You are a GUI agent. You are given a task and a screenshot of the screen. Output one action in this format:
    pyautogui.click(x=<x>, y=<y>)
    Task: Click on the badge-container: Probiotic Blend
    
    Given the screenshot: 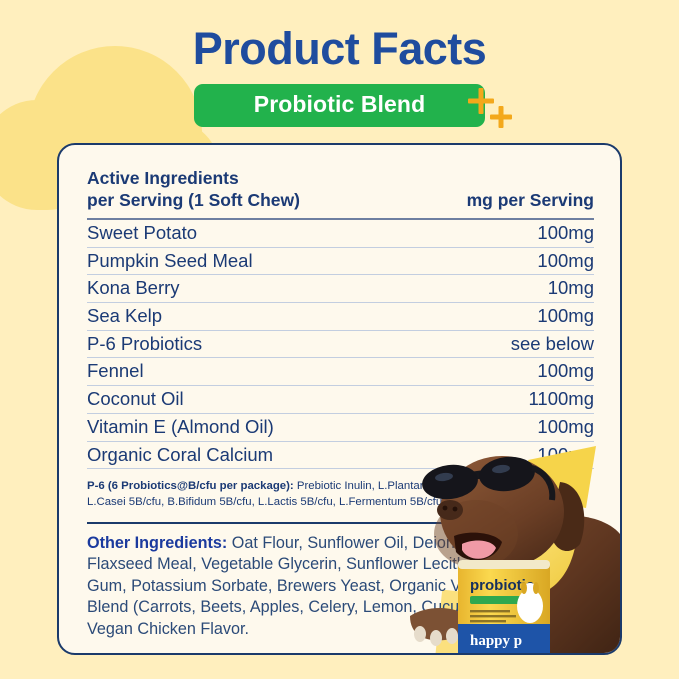 What is the action you would take?
    pyautogui.click(x=339, y=105)
    